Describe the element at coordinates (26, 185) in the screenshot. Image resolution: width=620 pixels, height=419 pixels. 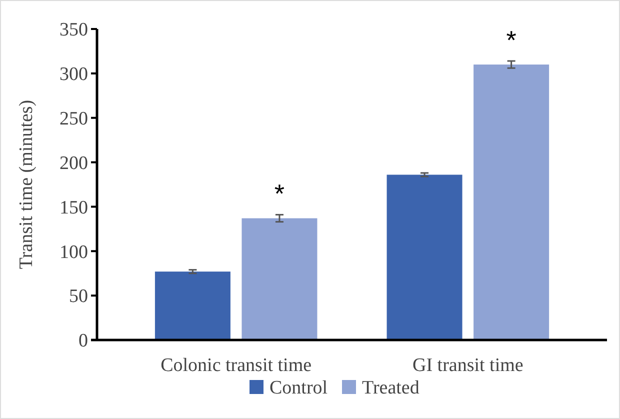
I see `y-axis-title: Transit time (minutes)` at that location.